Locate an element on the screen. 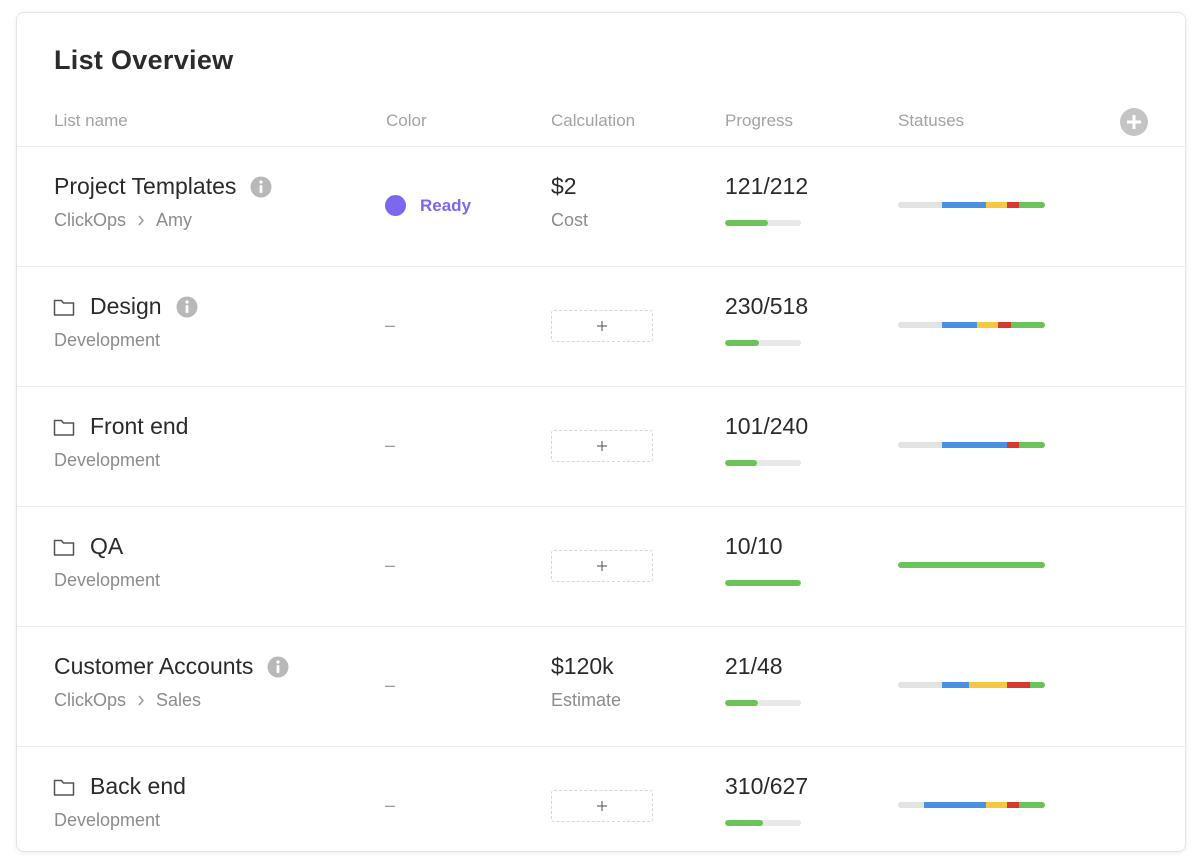  row-path: ClickOps Amy is located at coordinates (123, 220).